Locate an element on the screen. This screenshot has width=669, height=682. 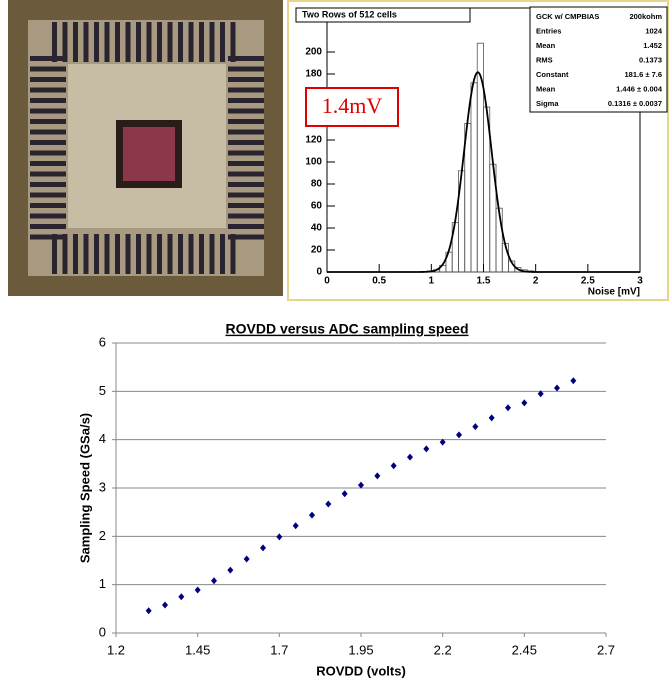
x-tick-label: 2.5 is located at coordinates (588, 281).